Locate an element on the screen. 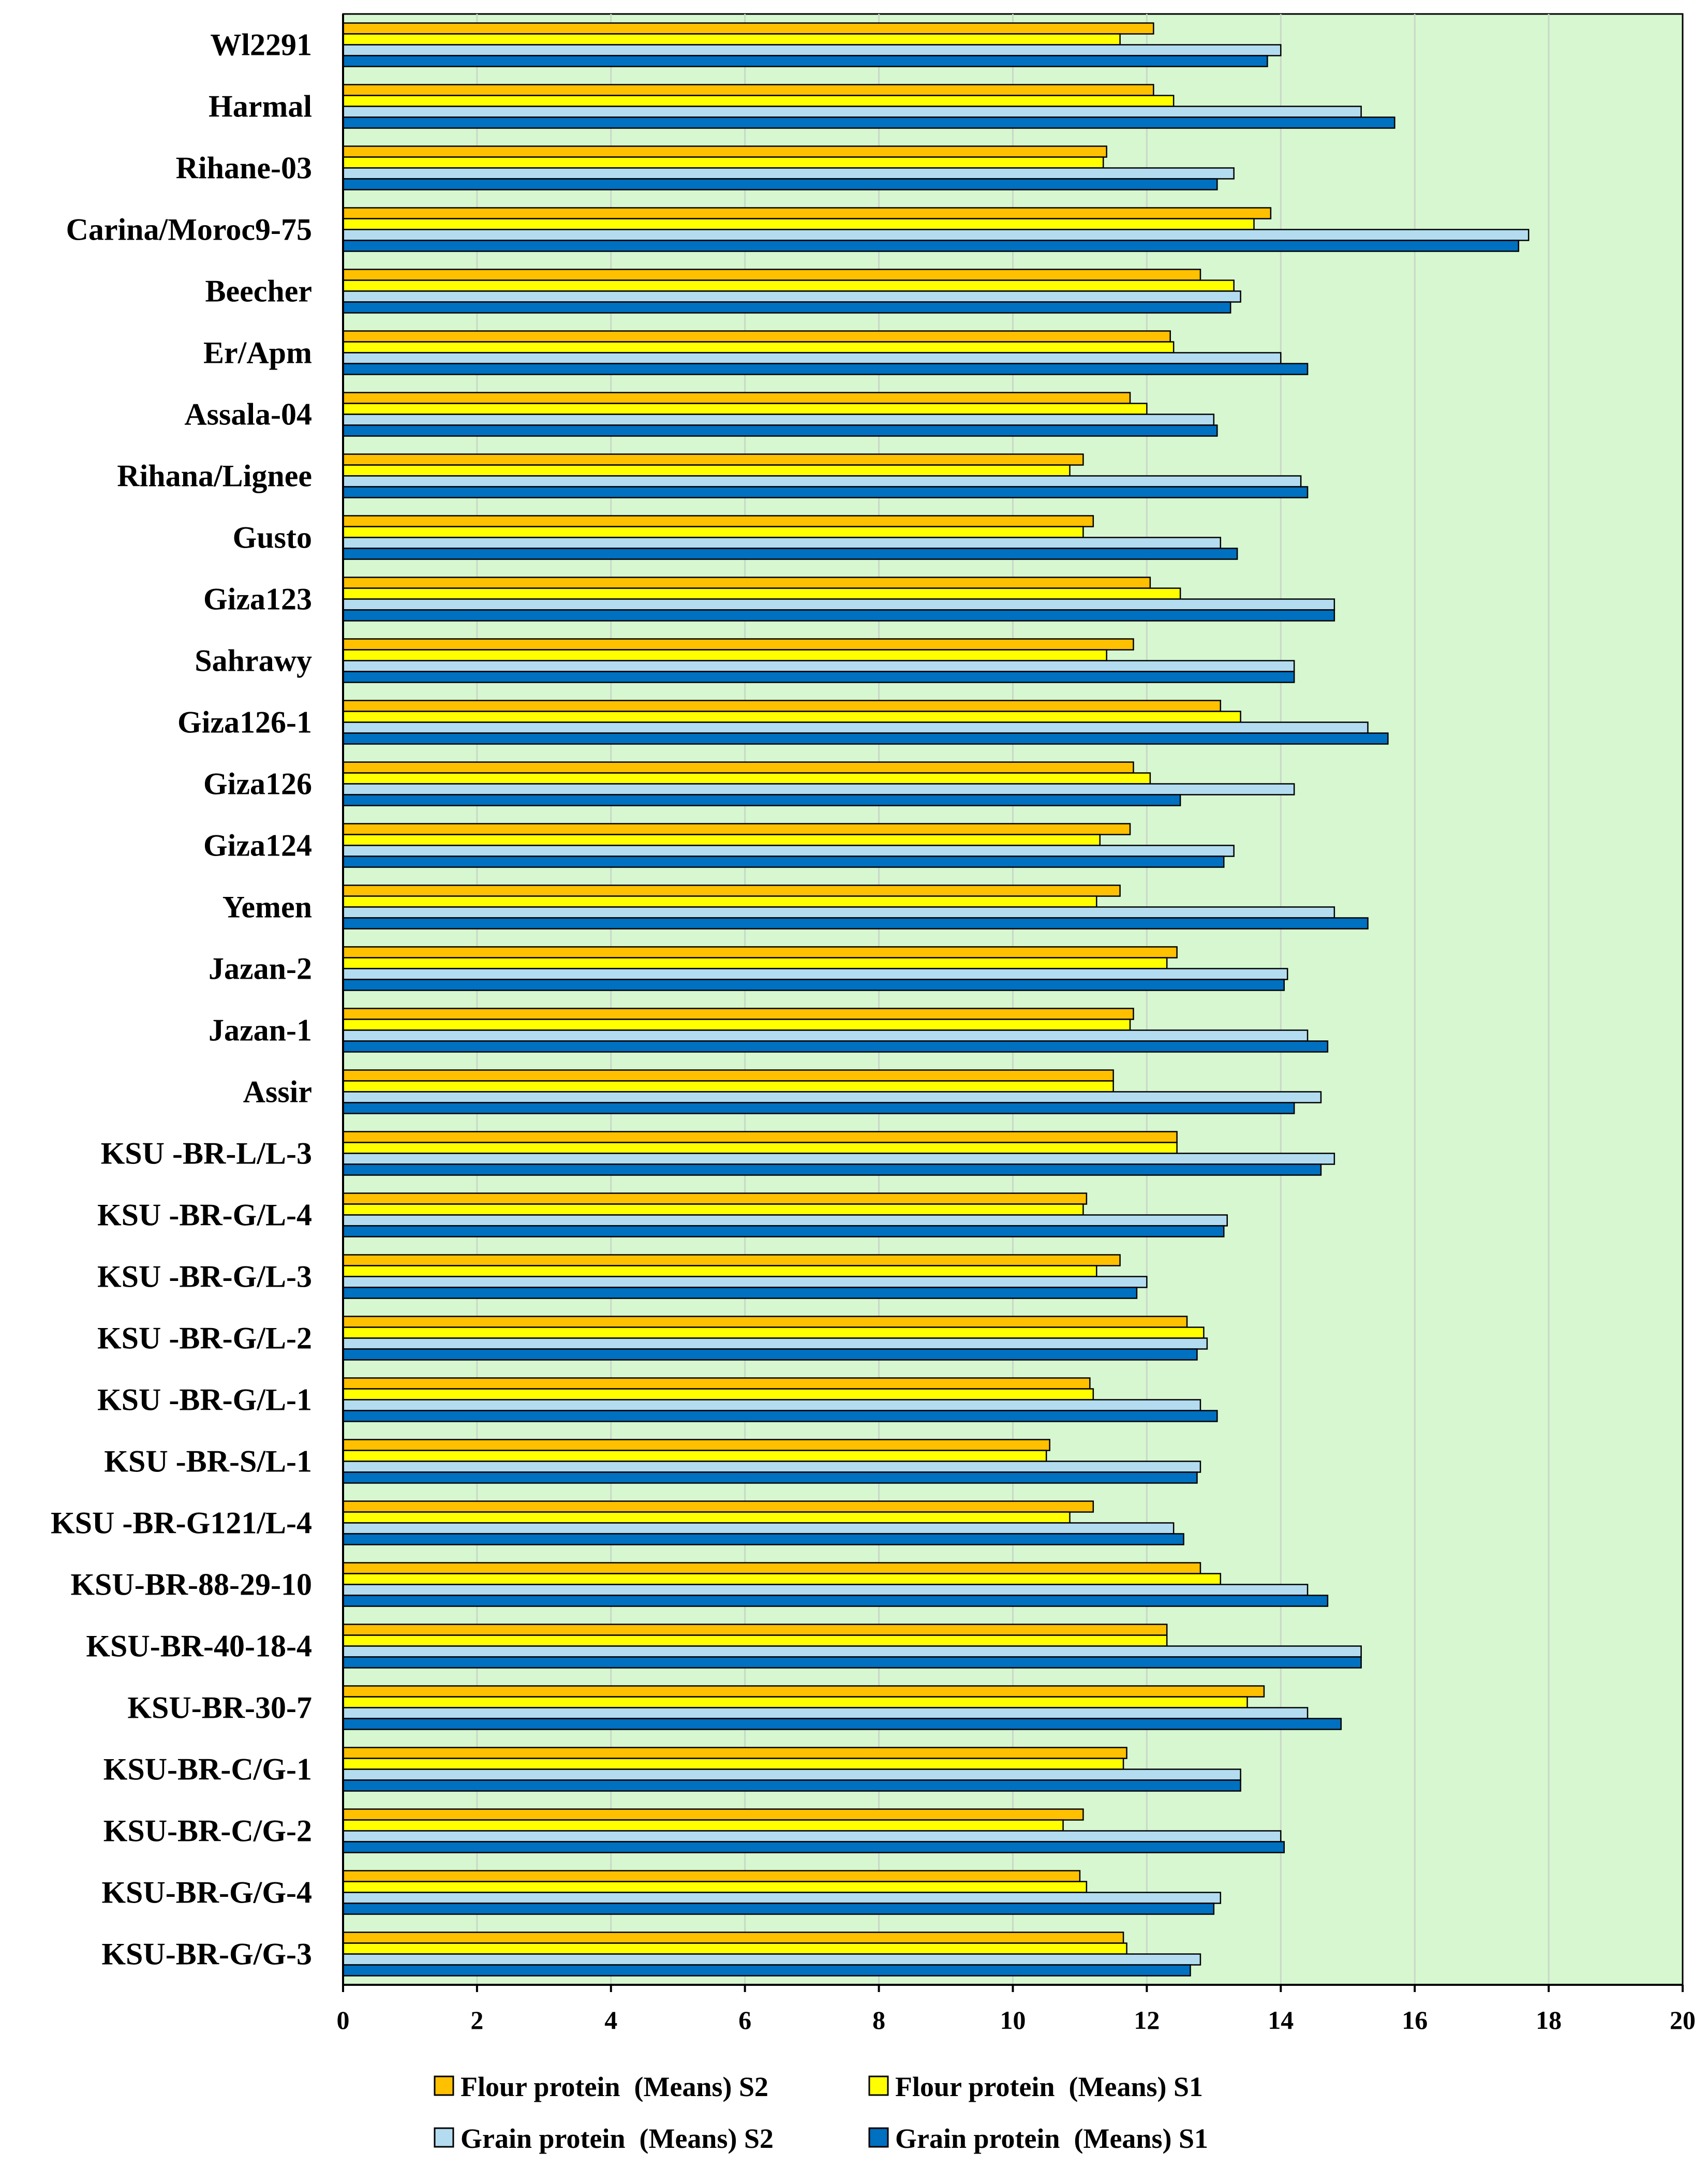 Image resolution: width=1708 pixels, height=2182 pixels. legend-label: Flour protein (Means) S1 is located at coordinates (1049, 2086).